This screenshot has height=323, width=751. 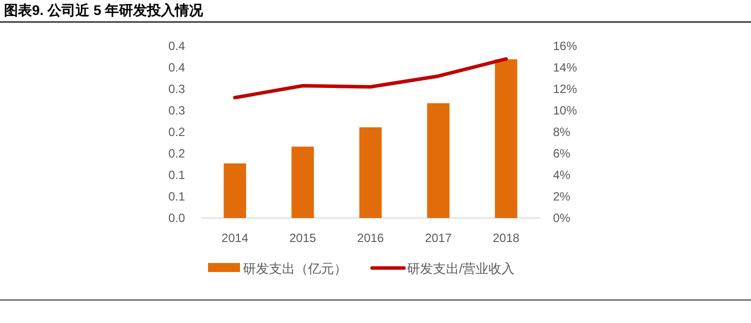 I want to click on y2-tick-label: 8%, so click(x=562, y=132).